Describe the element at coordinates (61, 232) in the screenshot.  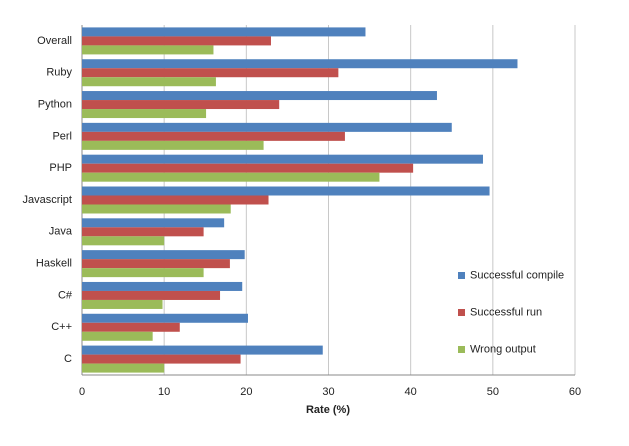
I see `y-tick-label: Java` at that location.